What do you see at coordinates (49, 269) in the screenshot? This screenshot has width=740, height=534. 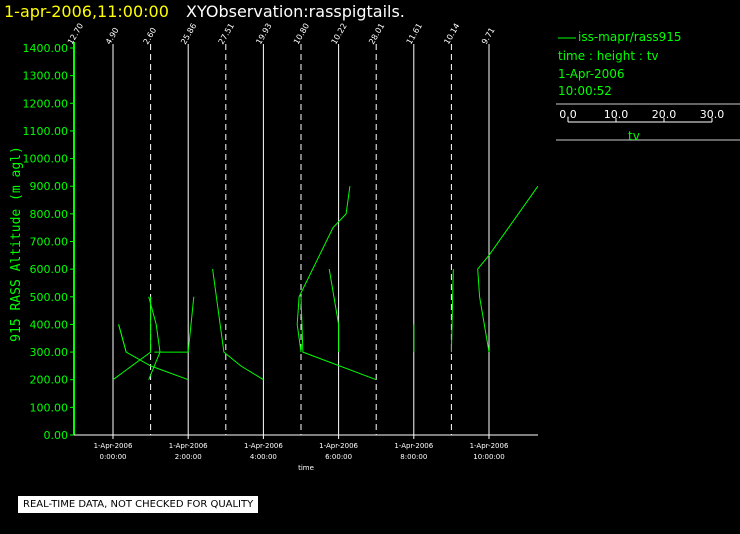 I see `y-tick-label: 600.00` at bounding box center [49, 269].